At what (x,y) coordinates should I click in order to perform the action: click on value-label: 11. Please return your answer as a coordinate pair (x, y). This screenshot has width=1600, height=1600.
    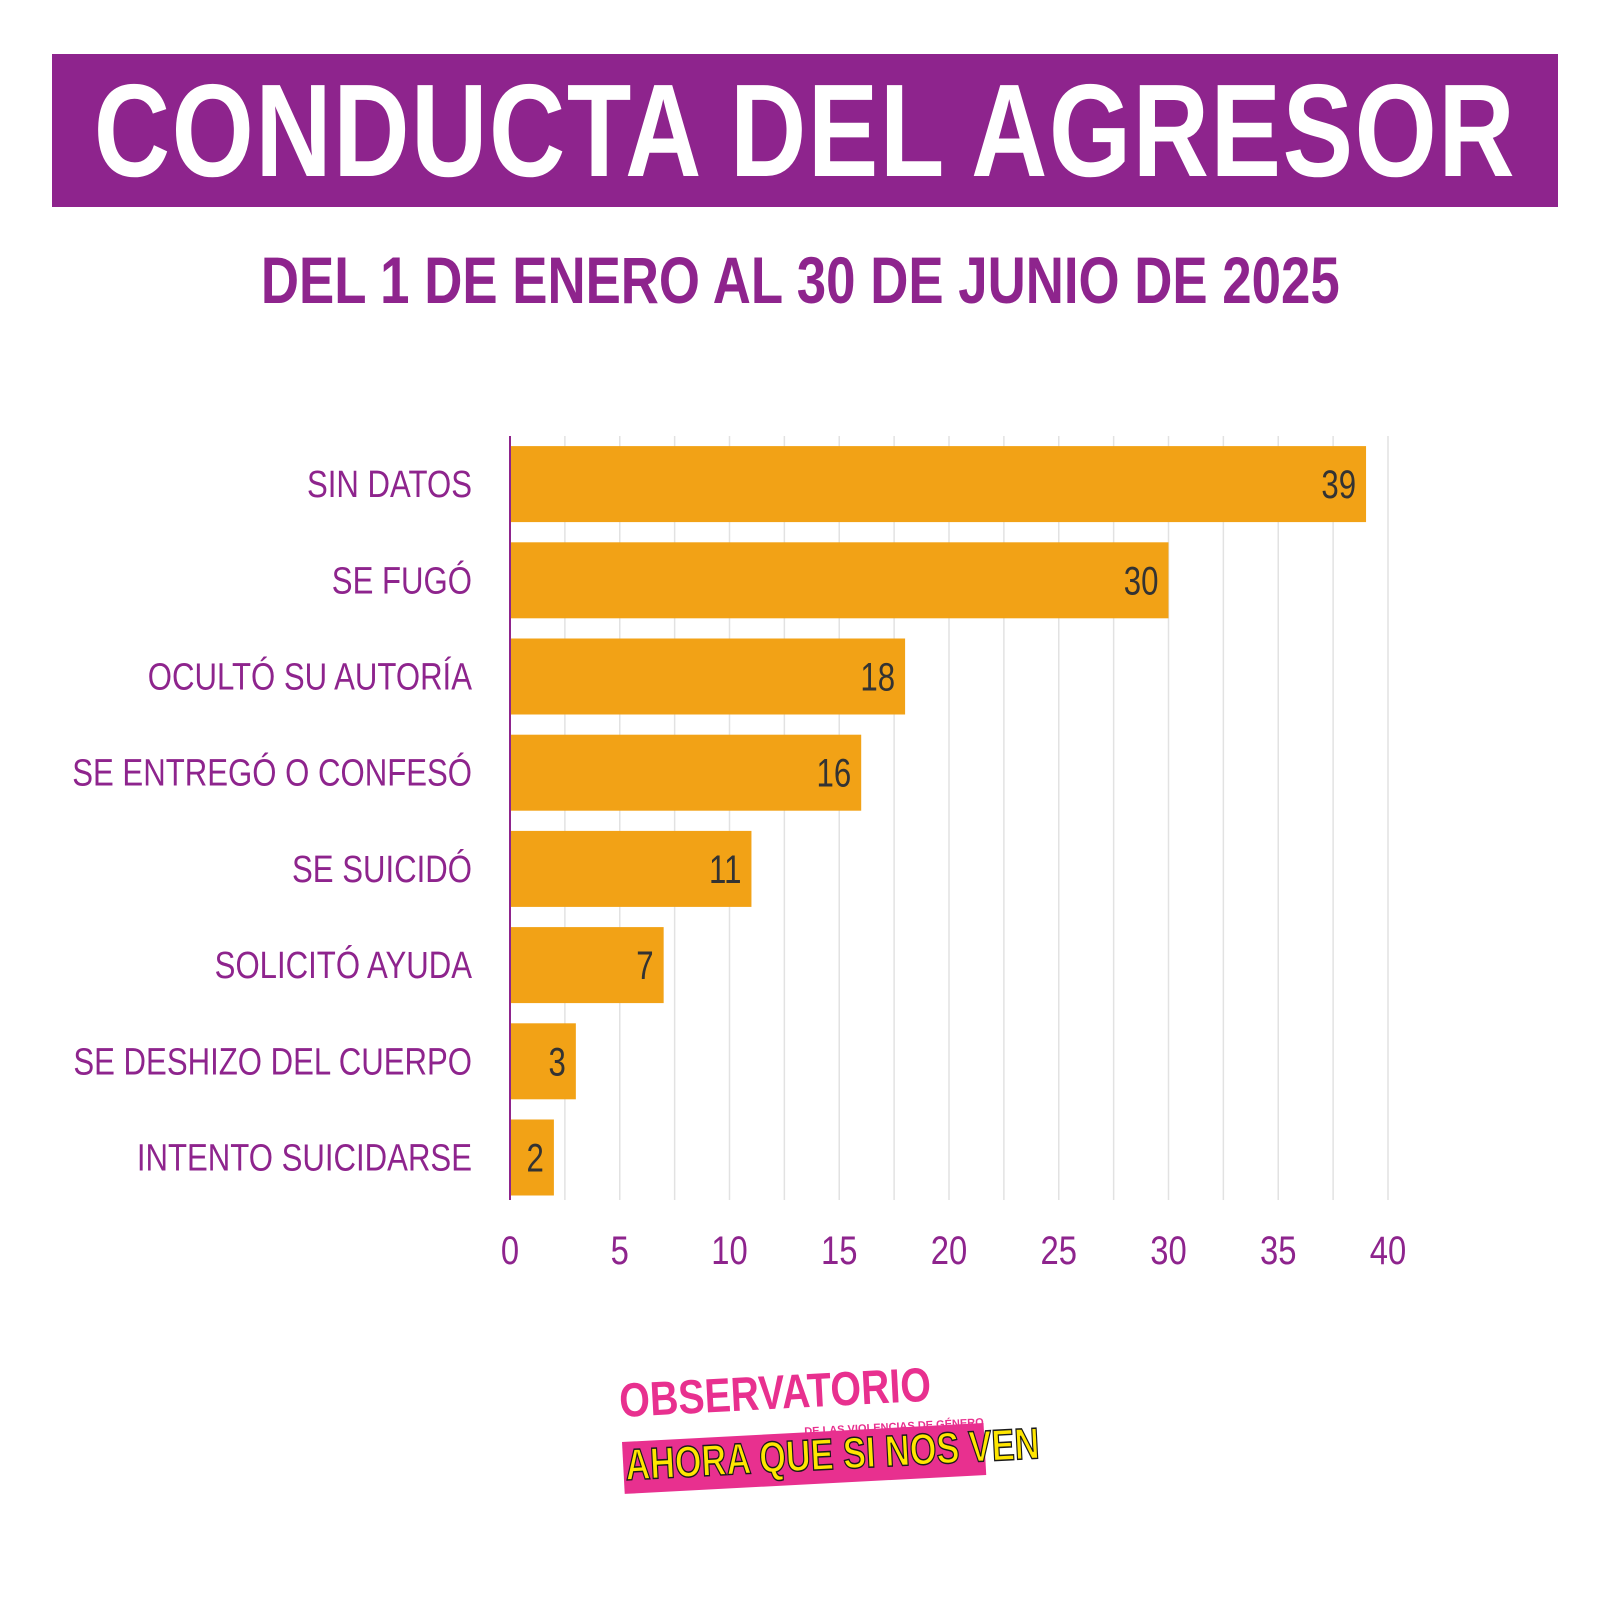
    Looking at the image, I should click on (725, 869).